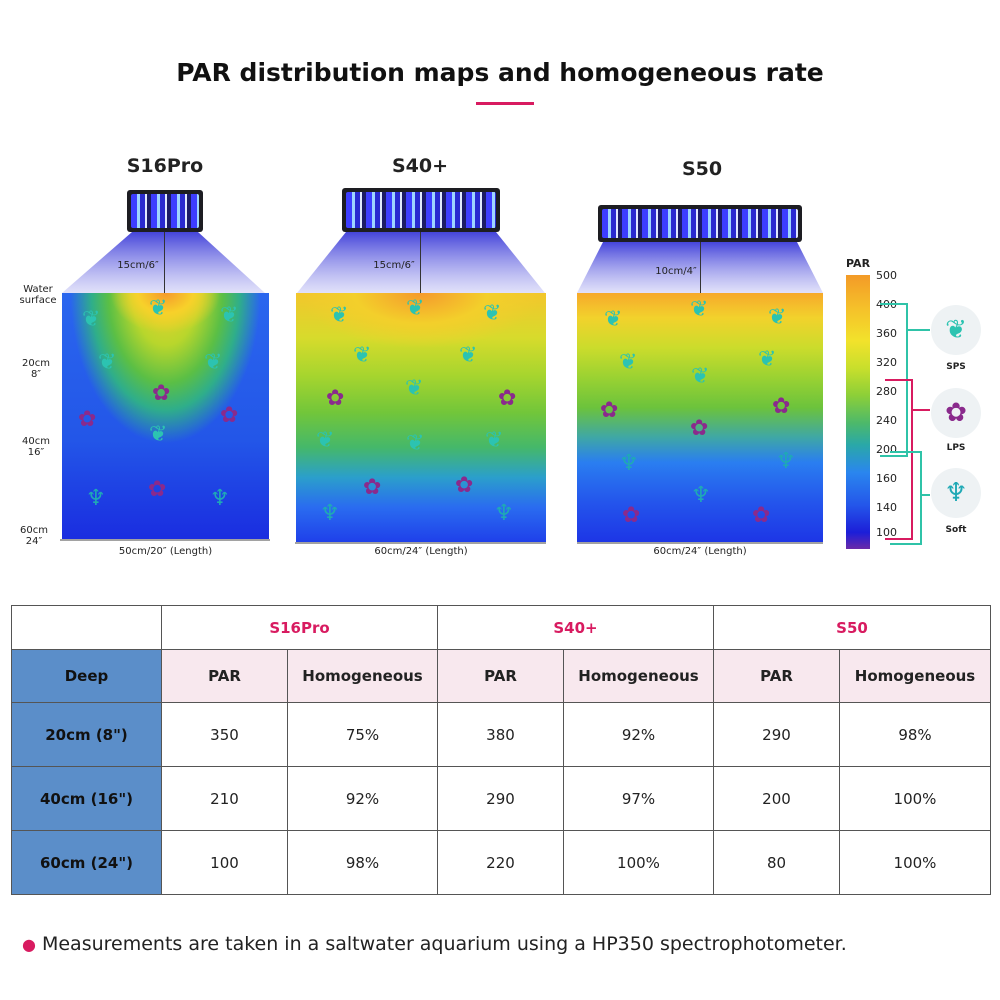 The height and width of the screenshot is (1000, 1000). I want to click on cone-s16pro, so click(163, 262).